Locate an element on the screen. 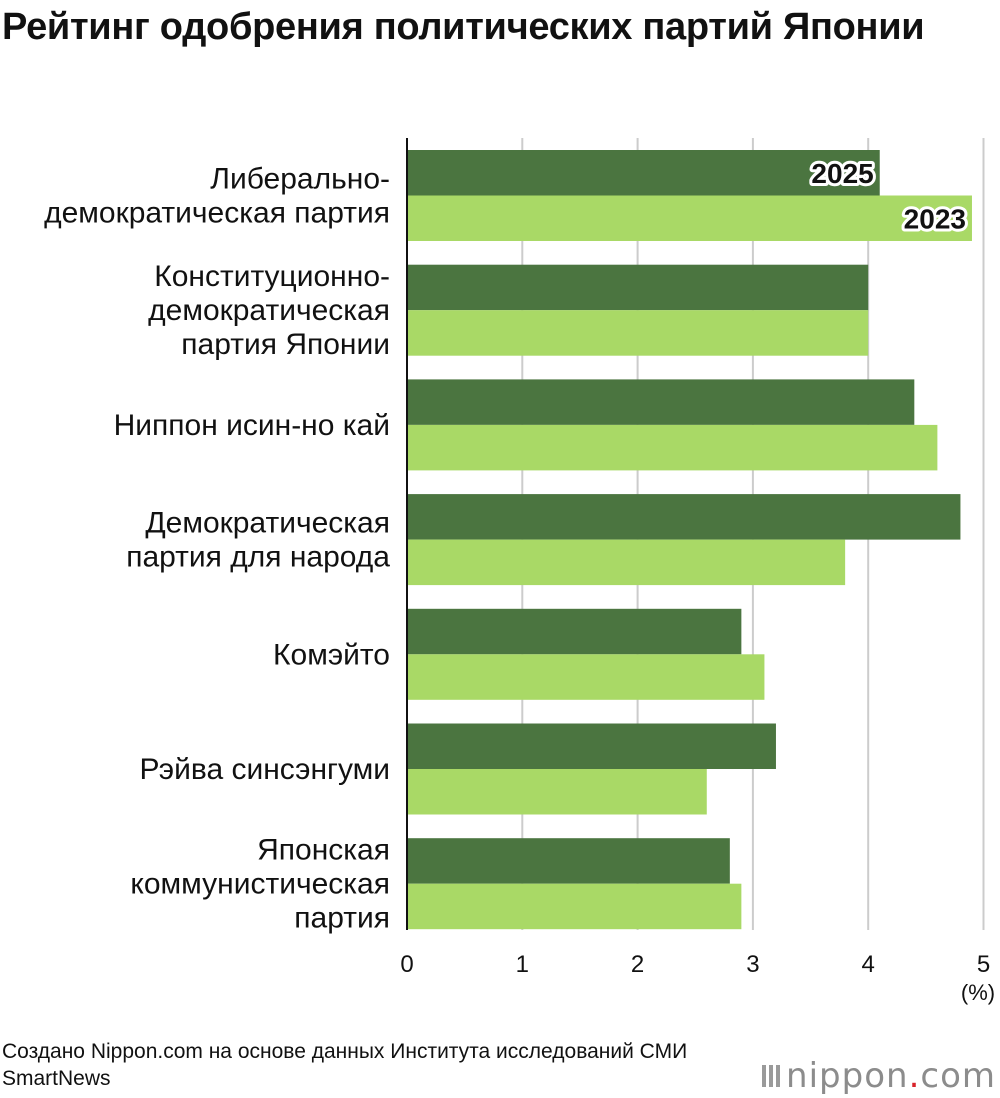 Image resolution: width=1000 pixels, height=1098 pixels. logo-bars-icon is located at coordinates (771, 1076).